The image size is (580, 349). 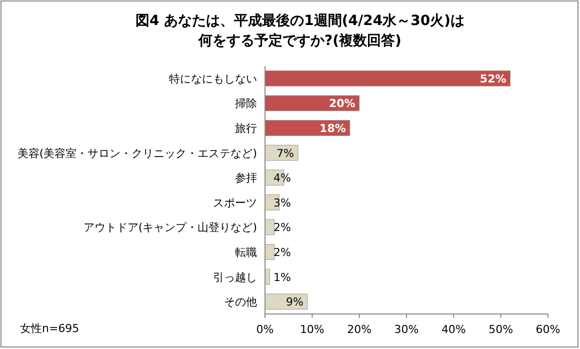 What do you see at coordinates (493, 79) in the screenshot?
I see `data-label: 52%` at bounding box center [493, 79].